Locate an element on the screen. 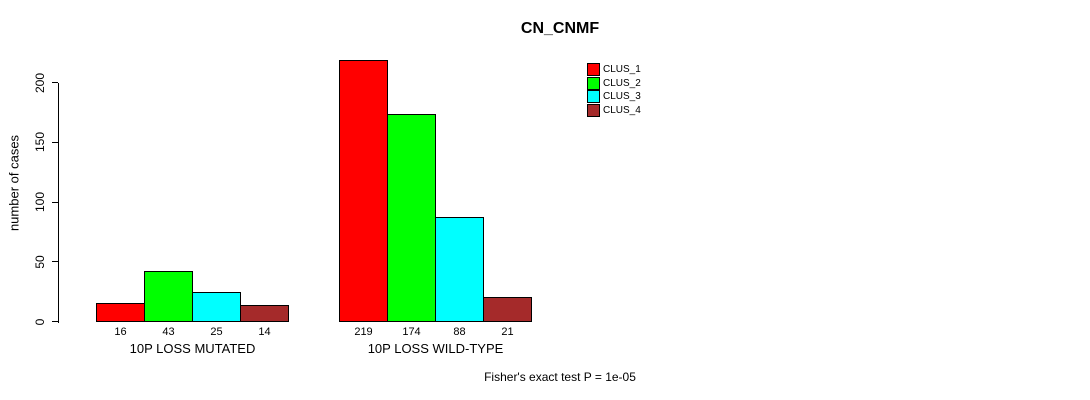  chart-title: CN_CNMF is located at coordinates (560, 28).